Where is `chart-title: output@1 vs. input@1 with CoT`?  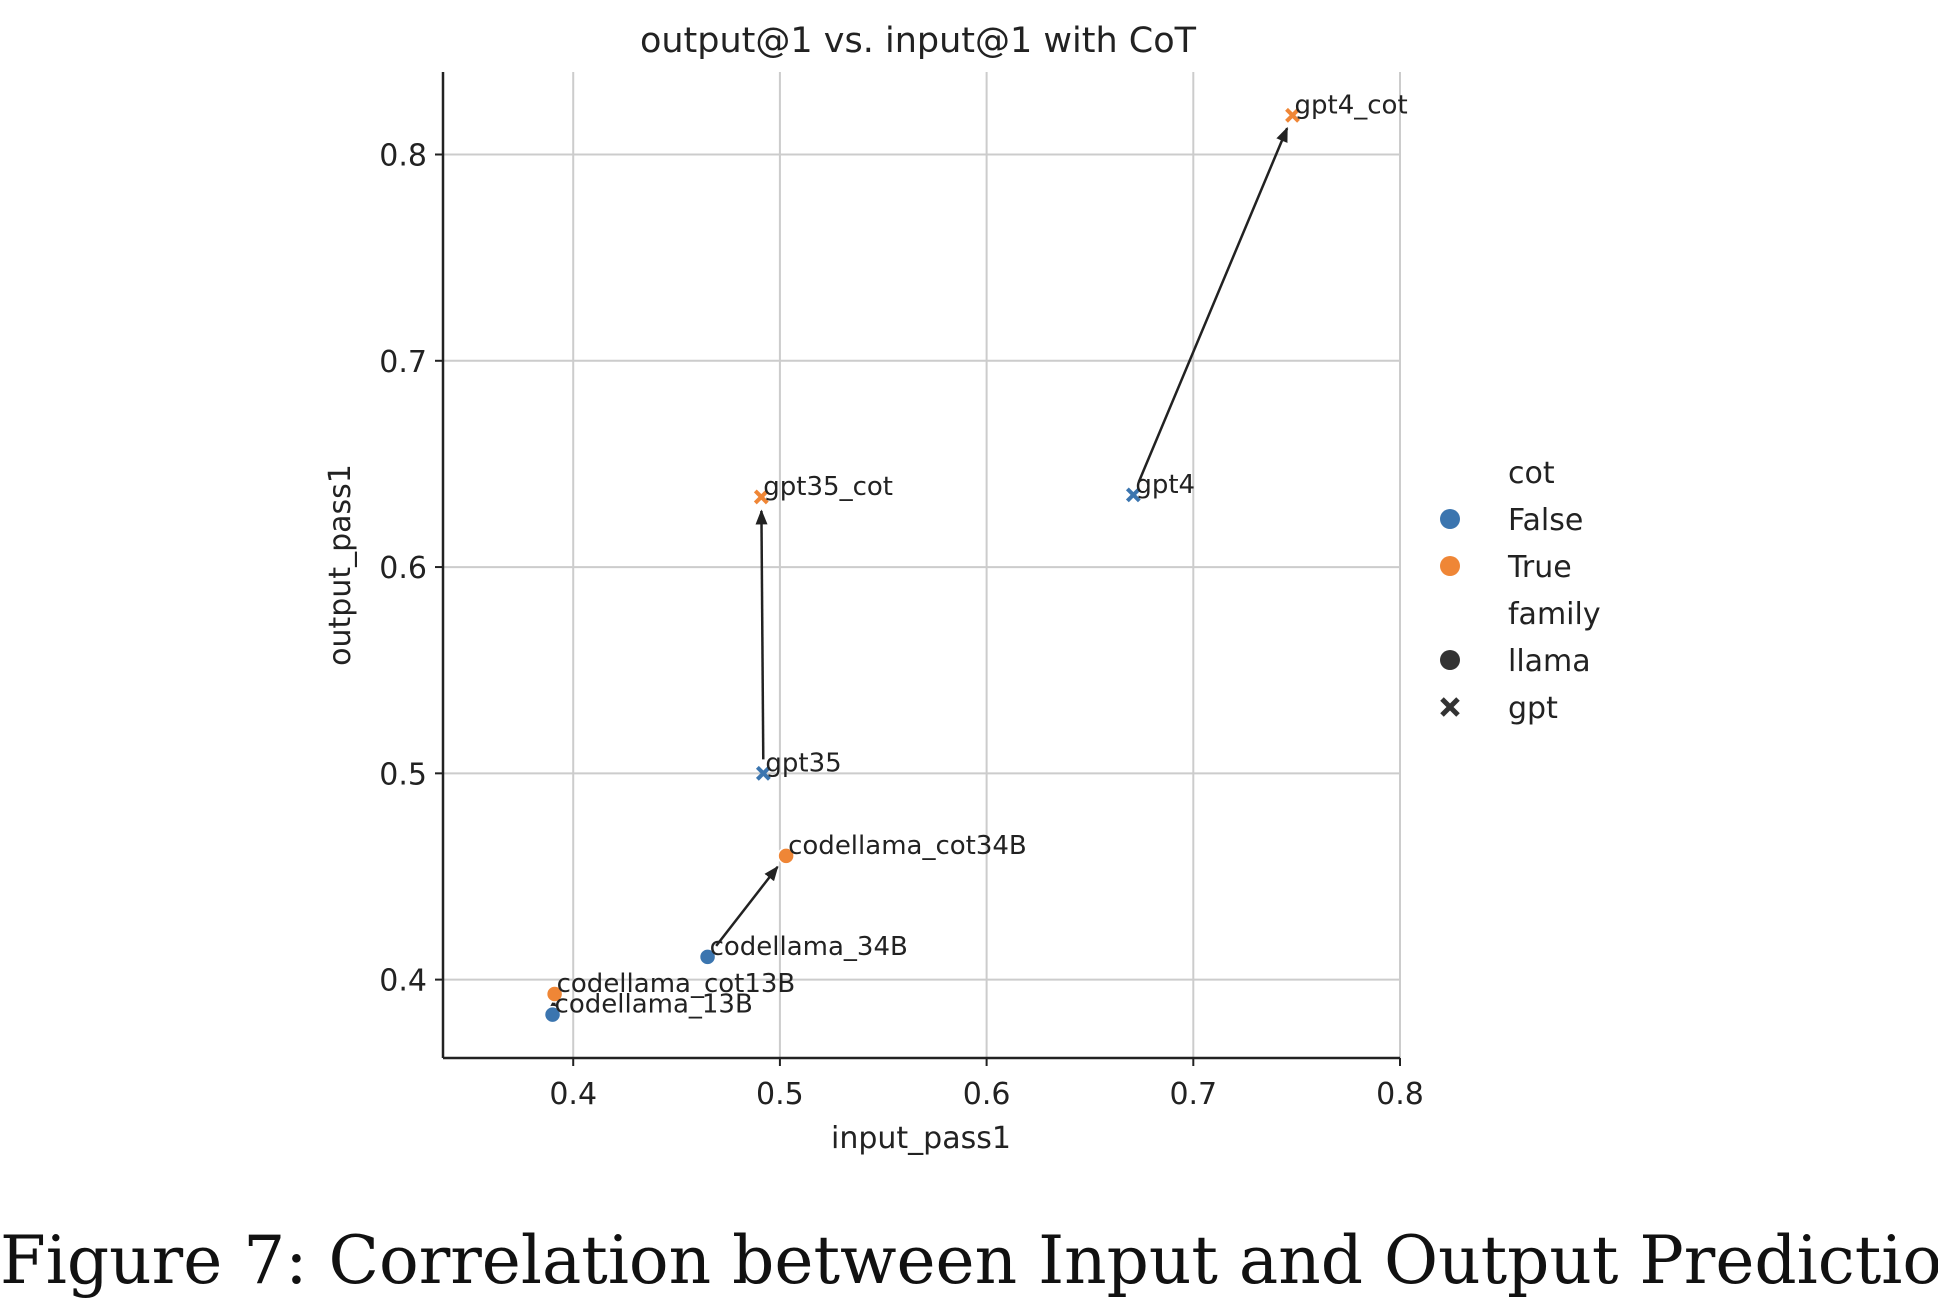
chart-title: output@1 vs. input@1 with CoT is located at coordinates (918, 41).